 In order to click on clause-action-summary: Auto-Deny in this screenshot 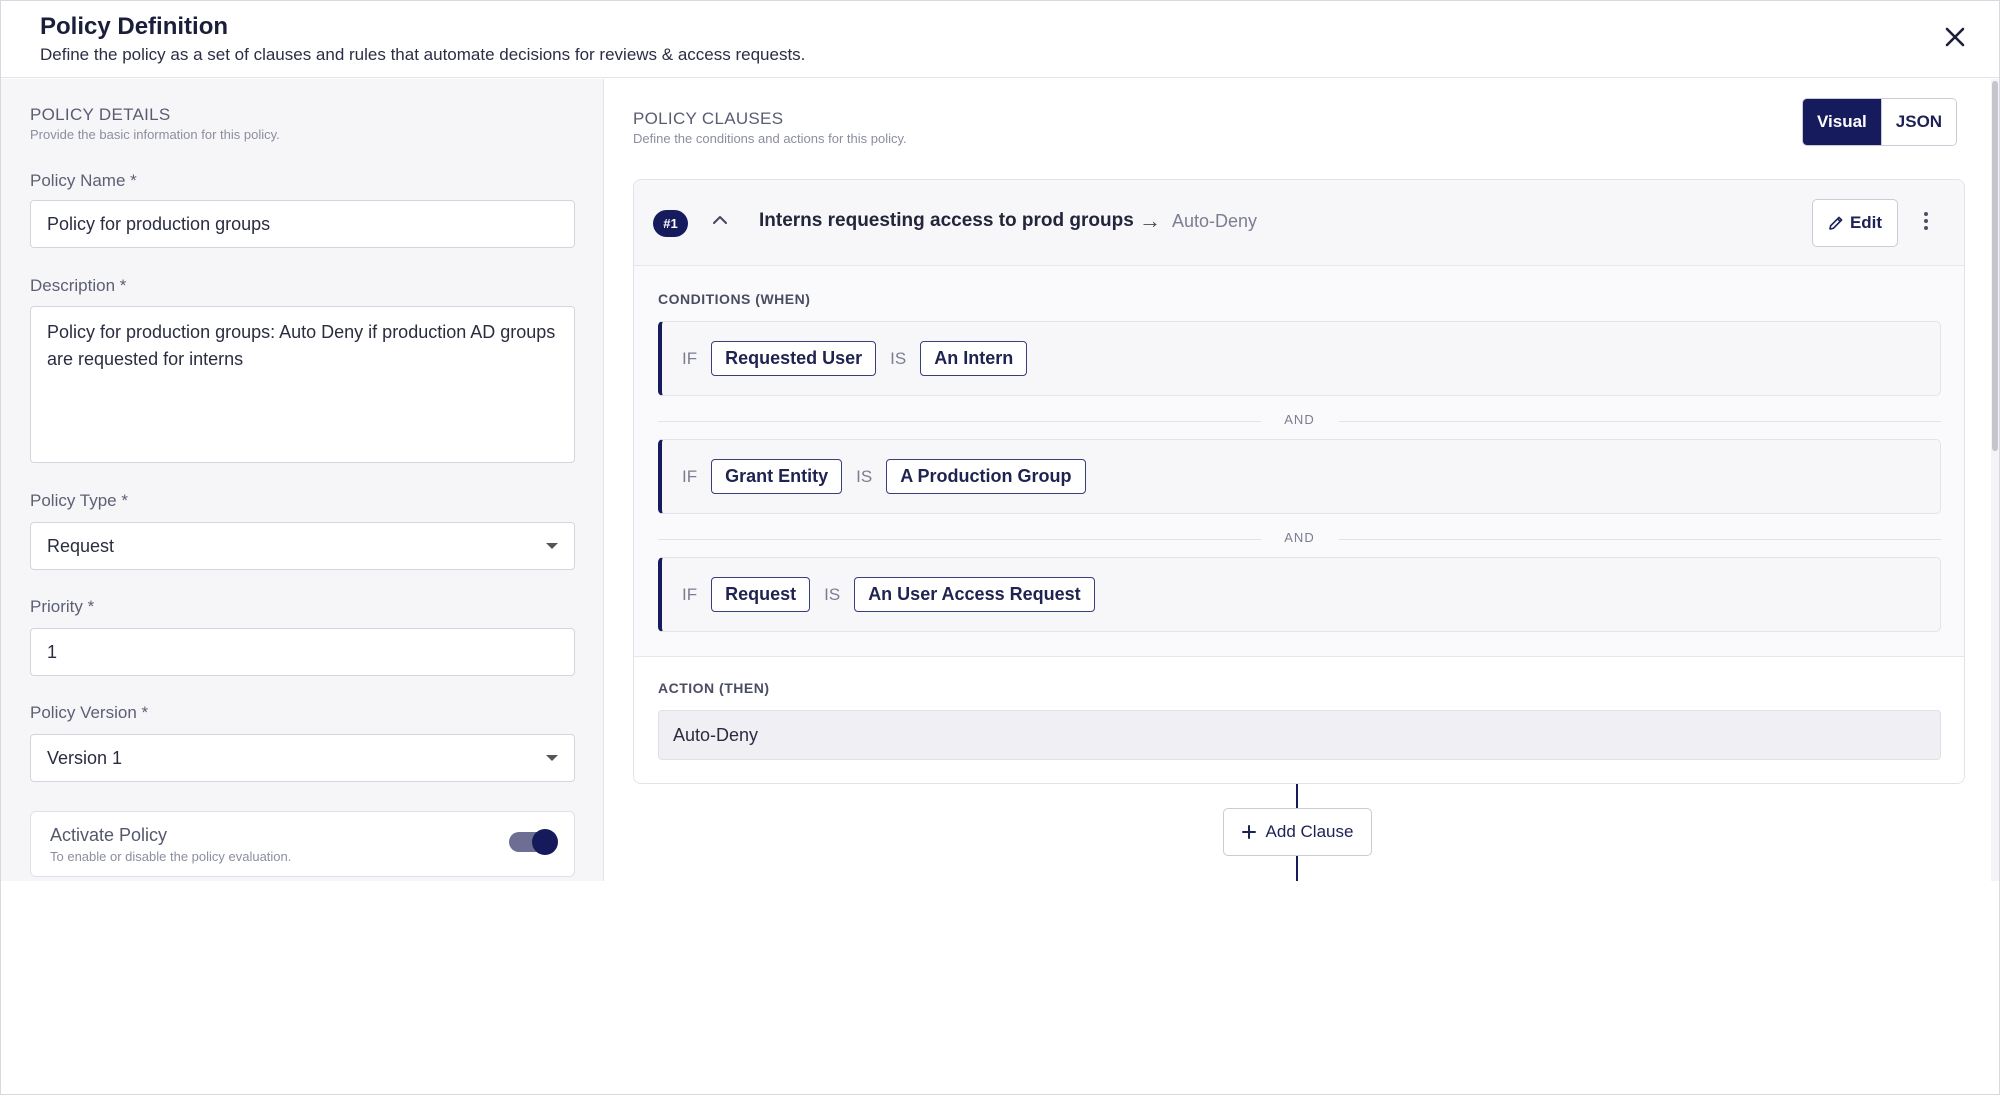, I will do `click(1215, 221)`.